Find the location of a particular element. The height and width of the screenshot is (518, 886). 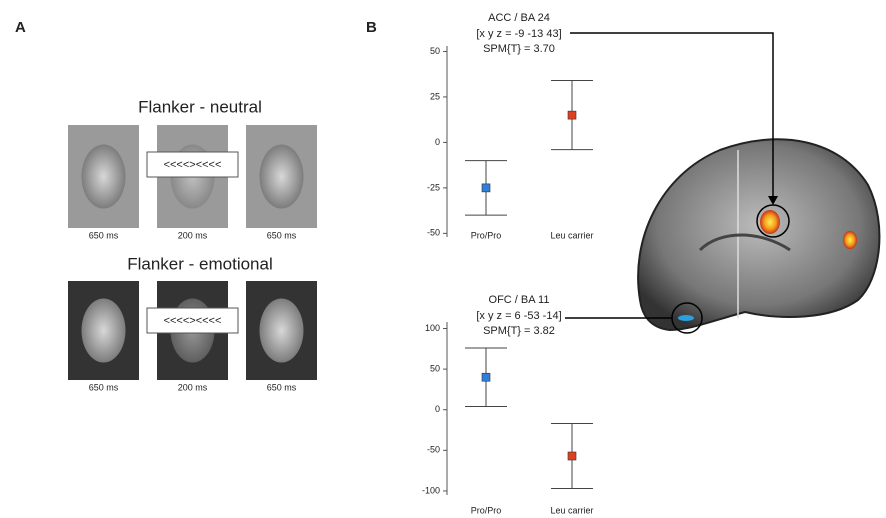

annotation: SPM{T} = 3.70 is located at coordinates (519, 49).